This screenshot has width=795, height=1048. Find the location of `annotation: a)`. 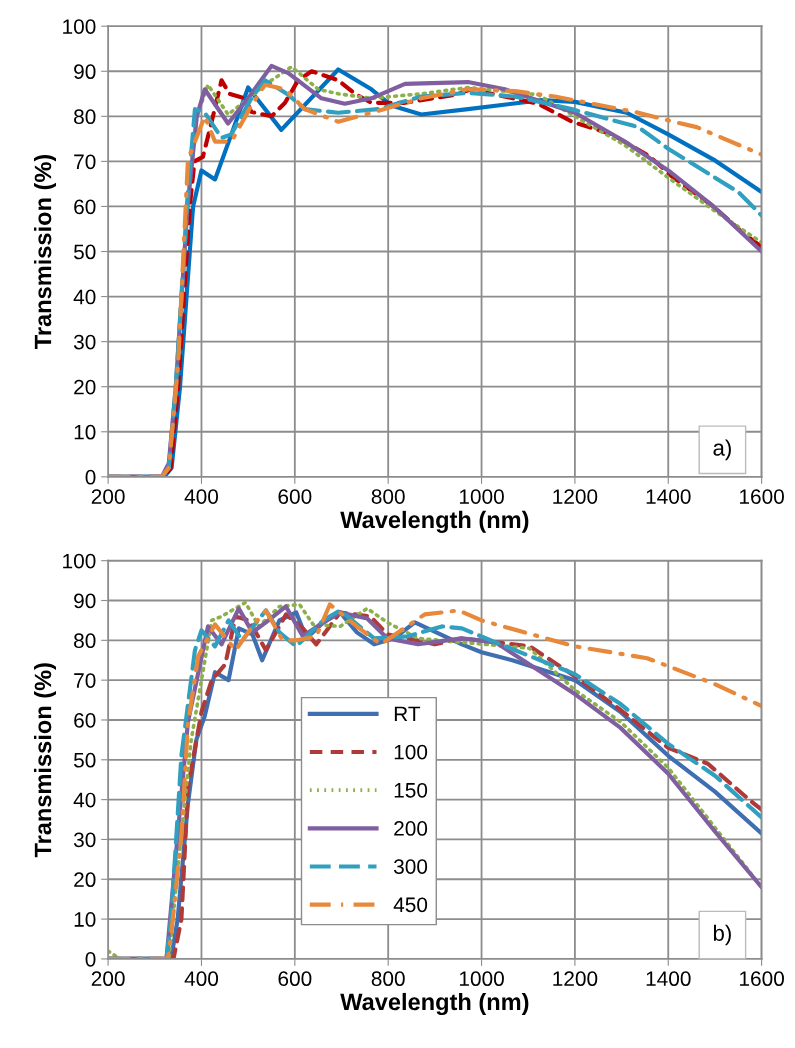

annotation: a) is located at coordinates (722, 450).